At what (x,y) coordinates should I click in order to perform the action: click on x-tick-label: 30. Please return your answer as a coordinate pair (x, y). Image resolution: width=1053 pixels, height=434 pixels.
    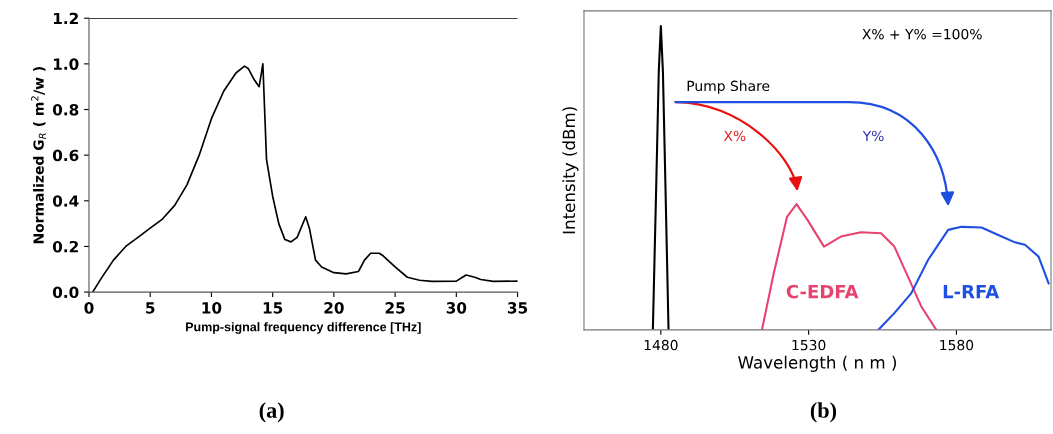
    Looking at the image, I should click on (456, 308).